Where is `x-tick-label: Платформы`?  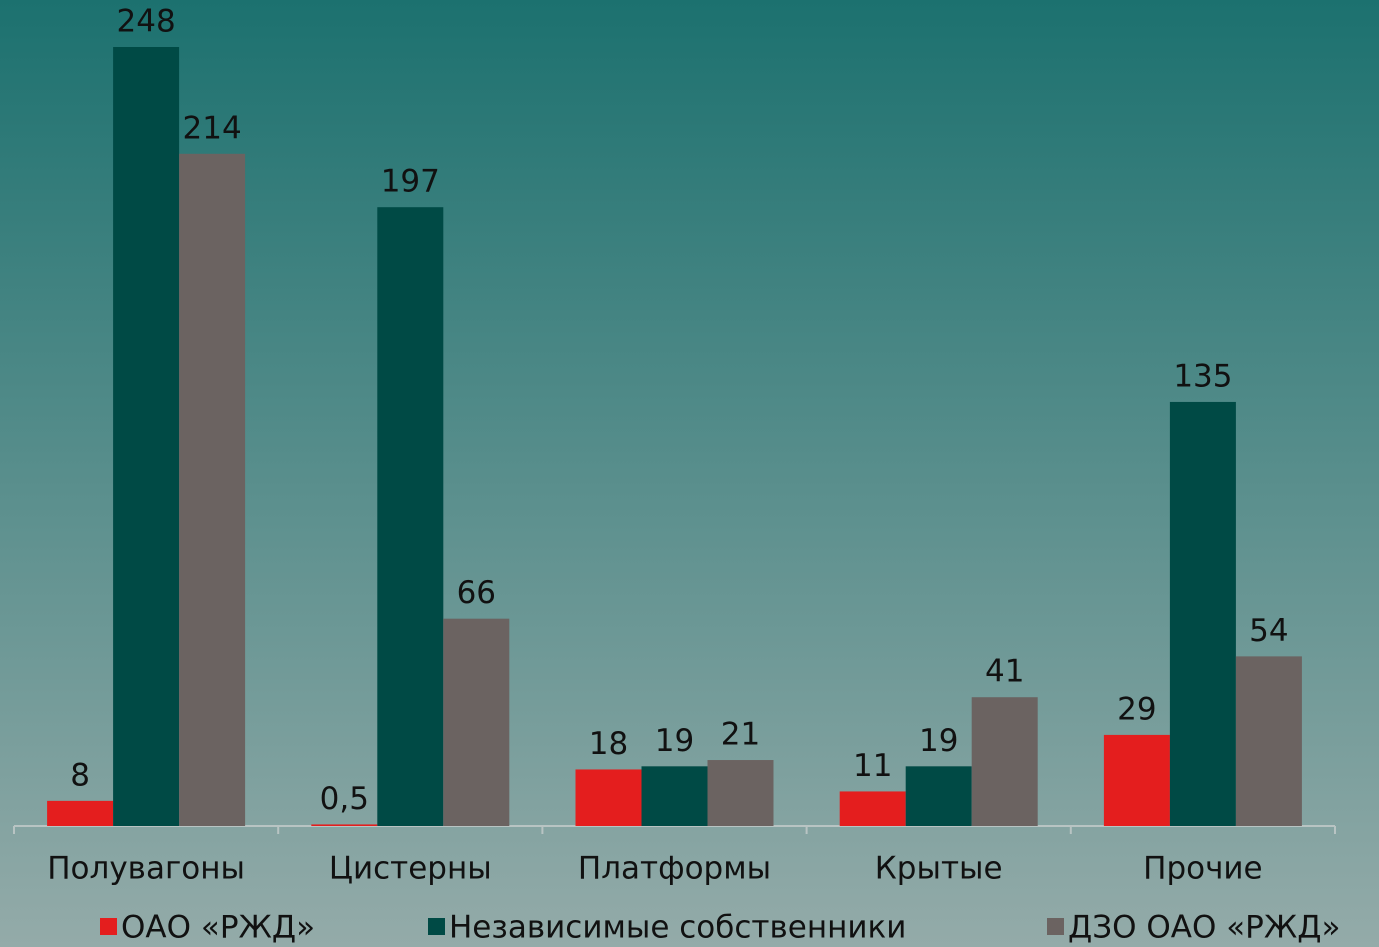 x-tick-label: Платформы is located at coordinates (674, 869).